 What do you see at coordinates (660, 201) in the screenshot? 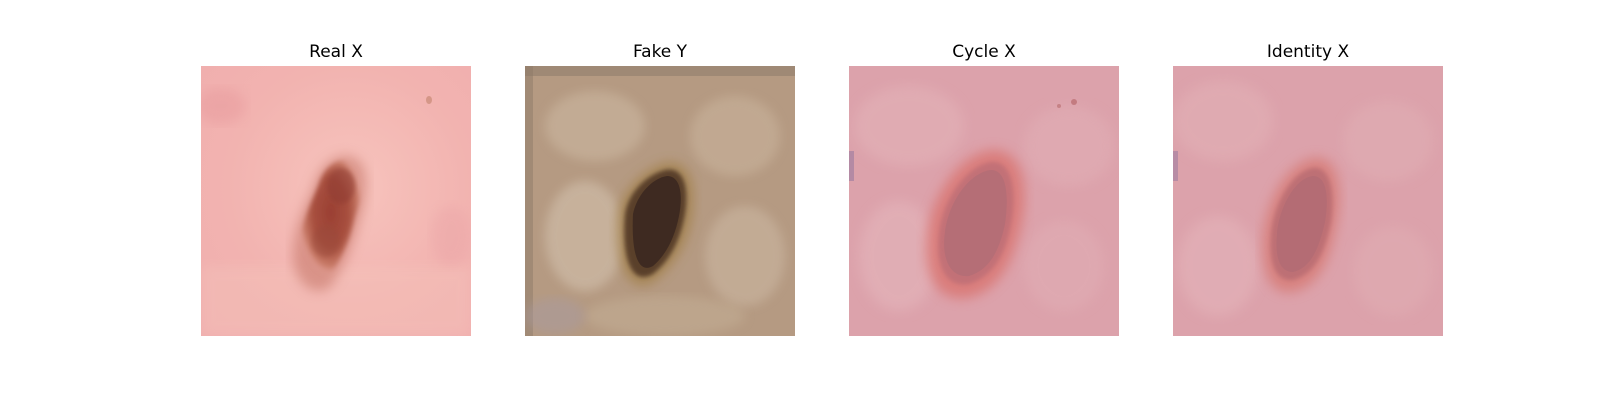
I see `fake-y-image` at bounding box center [660, 201].